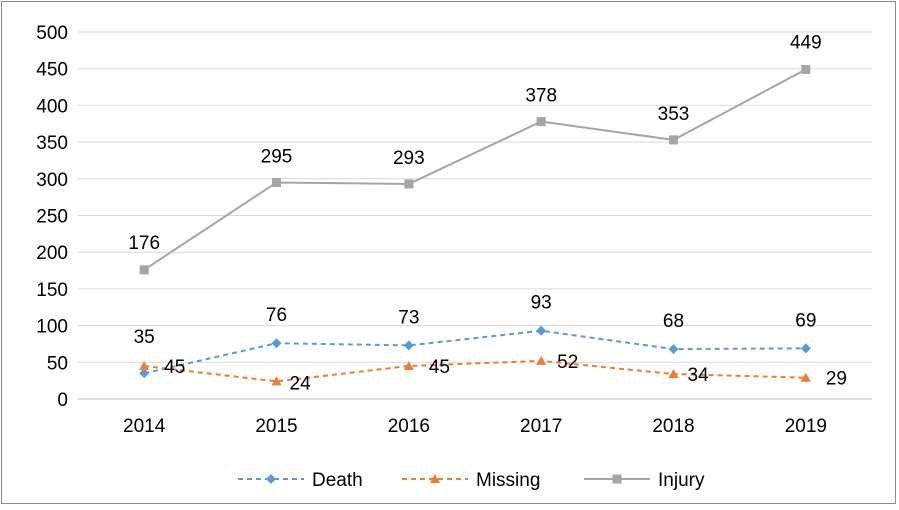  Describe the element at coordinates (617, 479) in the screenshot. I see `injury-legend-marker` at that location.